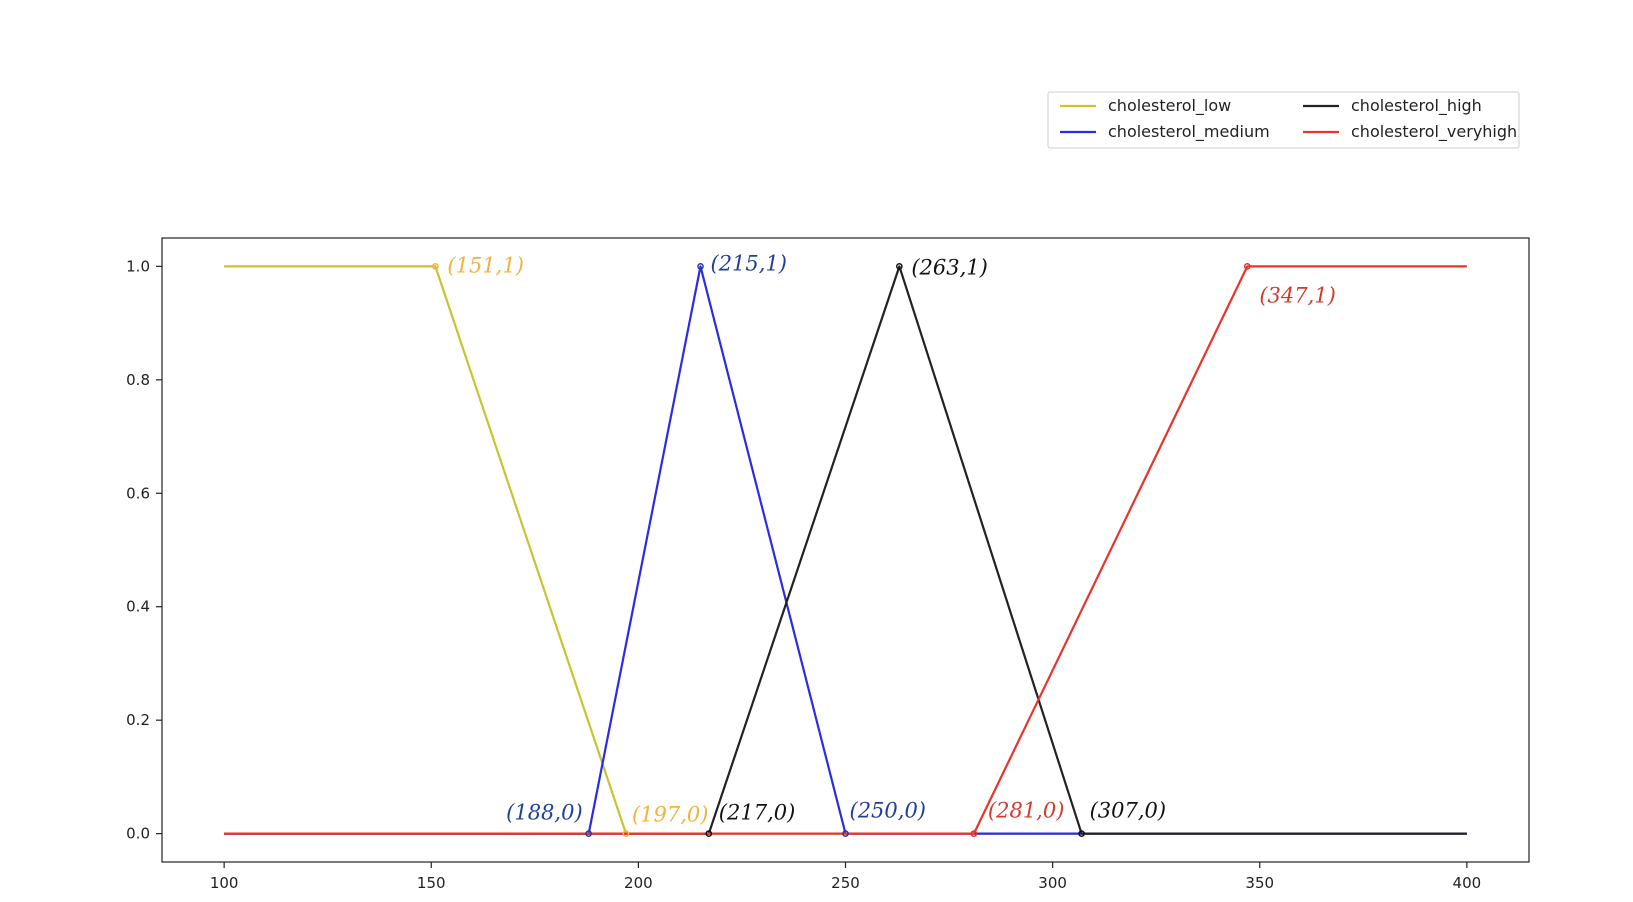 The width and height of the screenshot is (1633, 902). What do you see at coordinates (638, 883) in the screenshot?
I see `x-tick-label: 200` at bounding box center [638, 883].